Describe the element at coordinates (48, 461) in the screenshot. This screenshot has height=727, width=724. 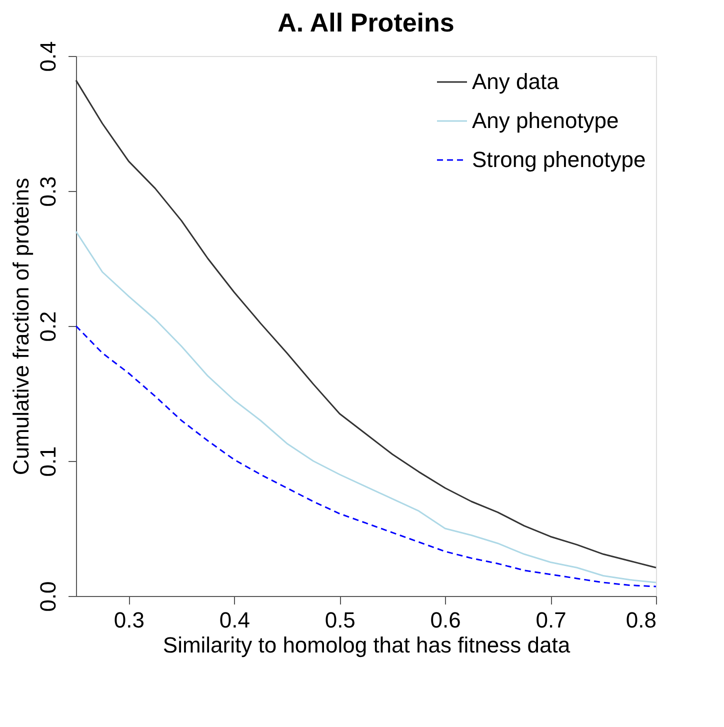
I see `y-tick-label: 0.1` at that location.